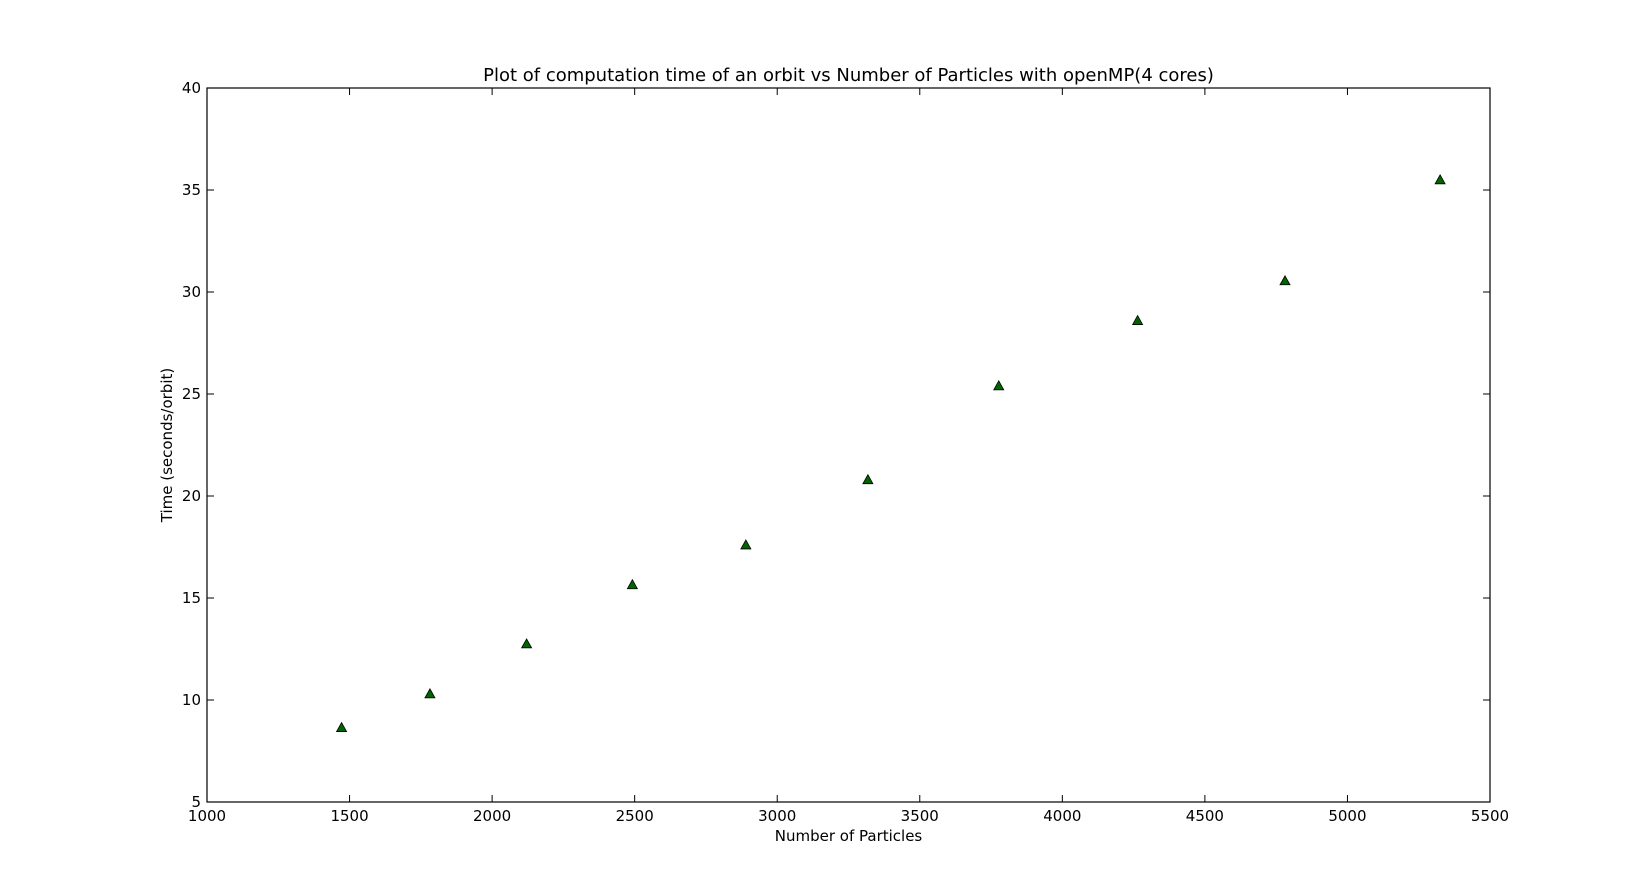  Describe the element at coordinates (196, 802) in the screenshot. I see `y-tick-label: 5` at that location.